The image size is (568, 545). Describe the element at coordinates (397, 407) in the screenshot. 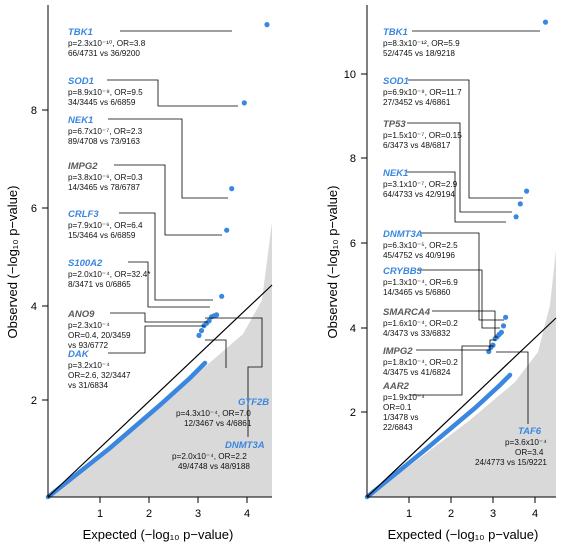

I see `stat-line: OR=0.1` at that location.